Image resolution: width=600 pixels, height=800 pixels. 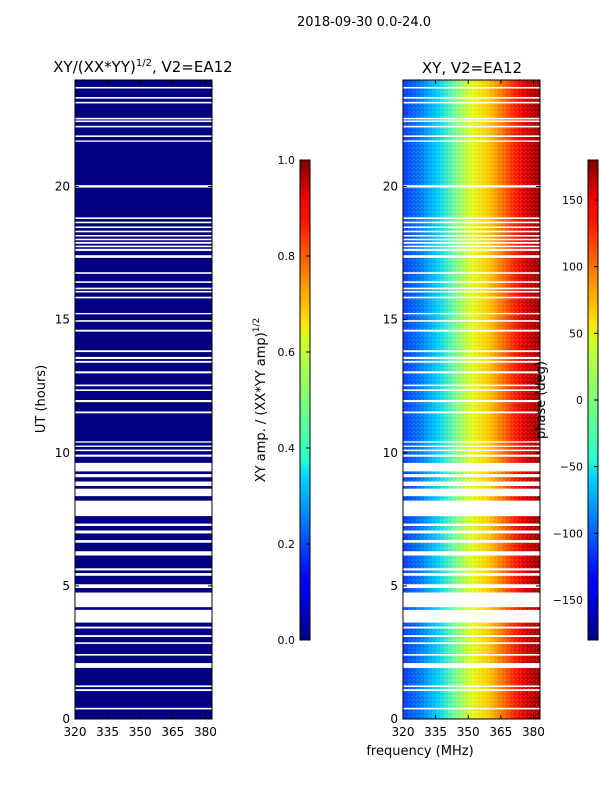 What do you see at coordinates (435, 732) in the screenshot?
I see `phase-x-tick-label: 335` at bounding box center [435, 732].